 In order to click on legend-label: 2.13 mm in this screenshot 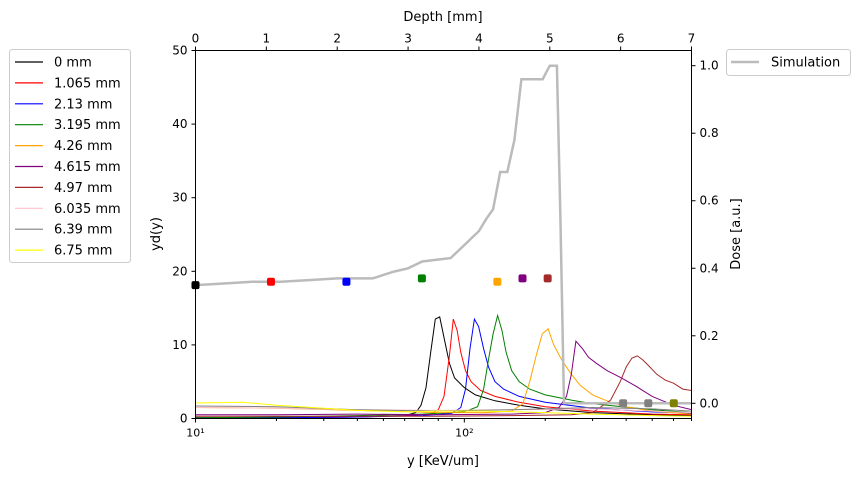, I will do `click(83, 104)`.